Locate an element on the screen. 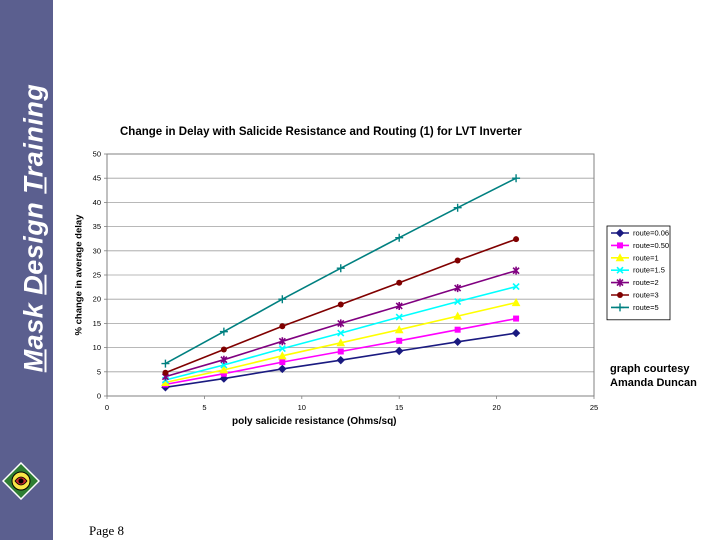 The width and height of the screenshot is (720, 540). series-route=0.06 is located at coordinates (341, 360).